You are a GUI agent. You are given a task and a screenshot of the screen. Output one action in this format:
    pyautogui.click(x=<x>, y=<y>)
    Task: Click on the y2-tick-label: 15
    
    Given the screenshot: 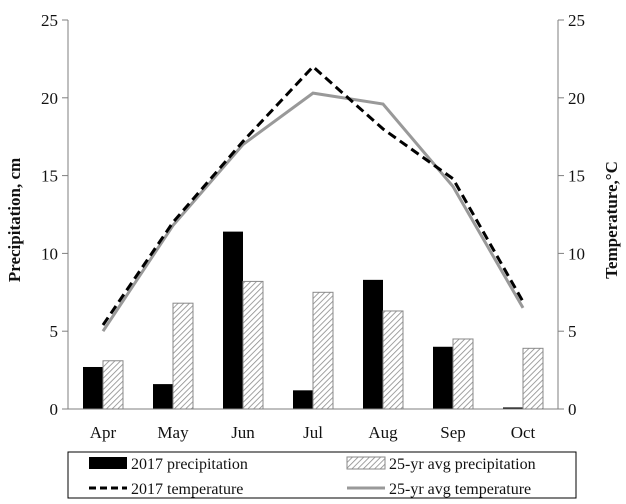 What is the action you would take?
    pyautogui.click(x=576, y=176)
    